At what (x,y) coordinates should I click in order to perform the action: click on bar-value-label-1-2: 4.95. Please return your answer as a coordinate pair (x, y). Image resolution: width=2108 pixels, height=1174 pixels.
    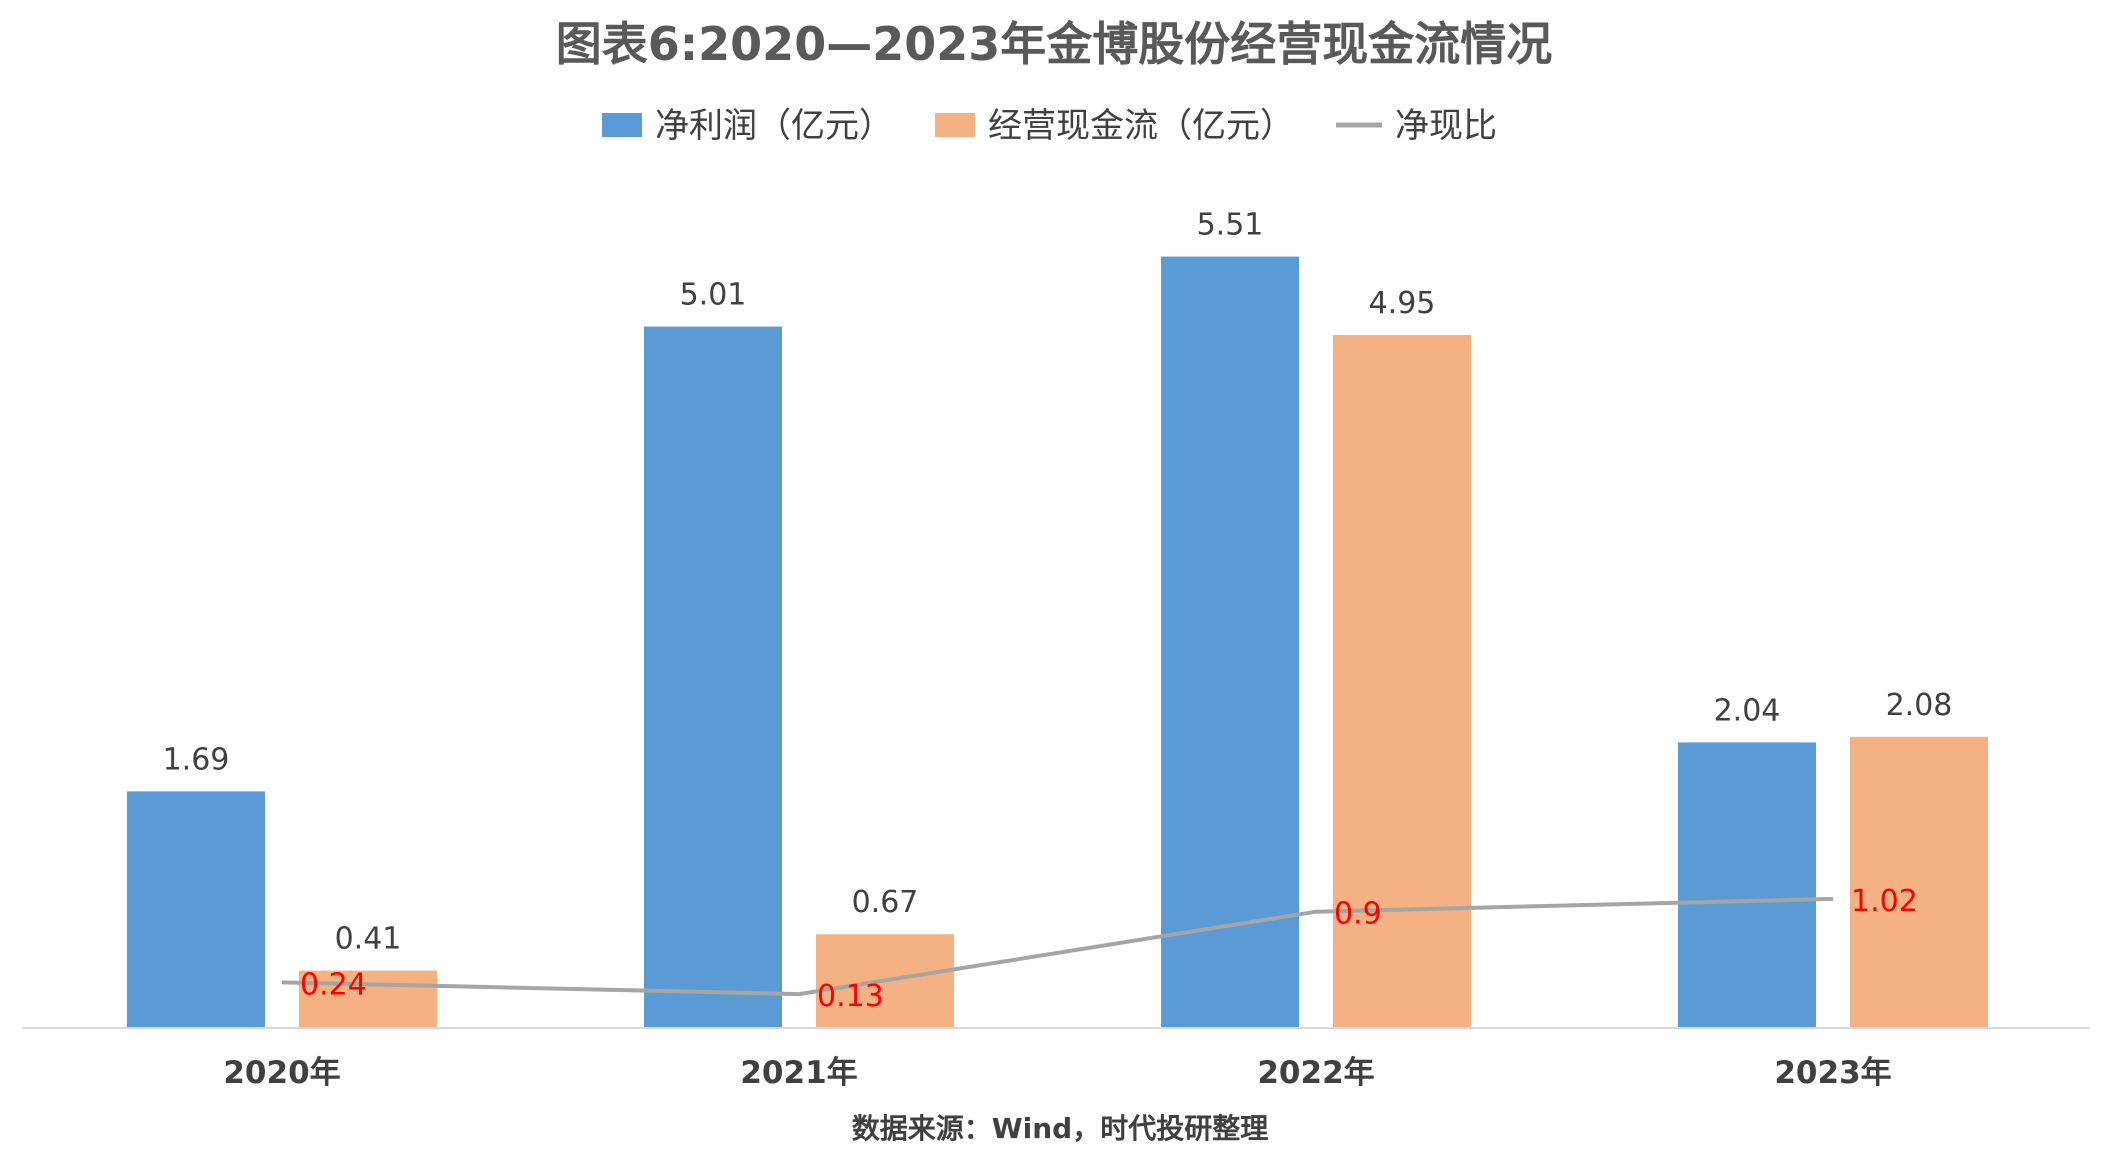
    Looking at the image, I should click on (1402, 303).